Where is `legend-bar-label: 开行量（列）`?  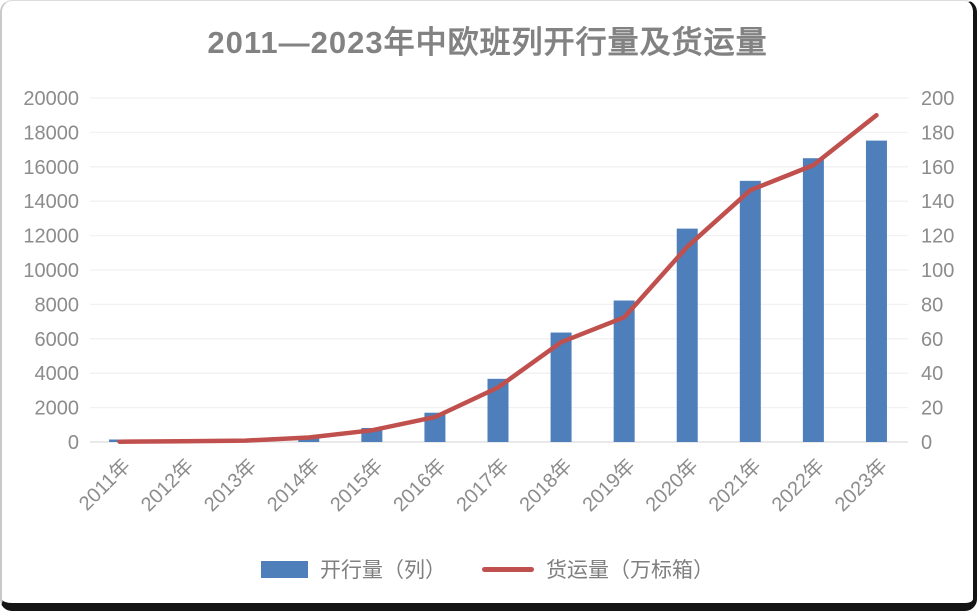 legend-bar-label: 开行量（列） is located at coordinates (383, 570).